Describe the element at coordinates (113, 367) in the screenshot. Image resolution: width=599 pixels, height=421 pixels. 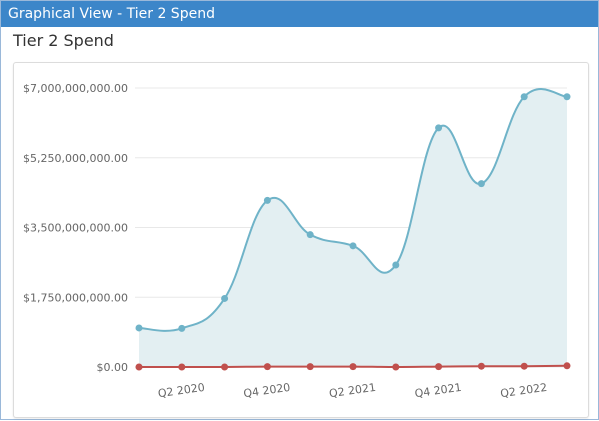
I see `y-tick-label: $0.00` at that location.